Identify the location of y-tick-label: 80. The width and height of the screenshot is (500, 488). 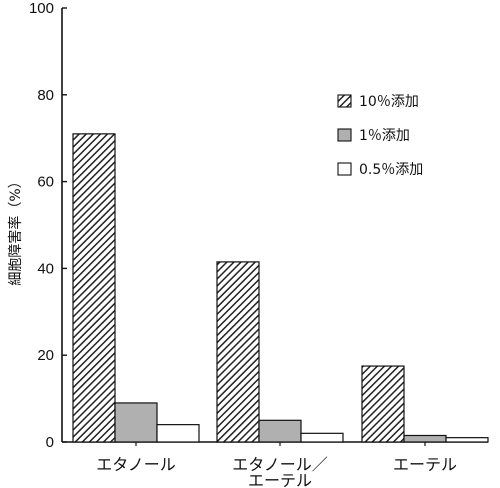
(45, 95).